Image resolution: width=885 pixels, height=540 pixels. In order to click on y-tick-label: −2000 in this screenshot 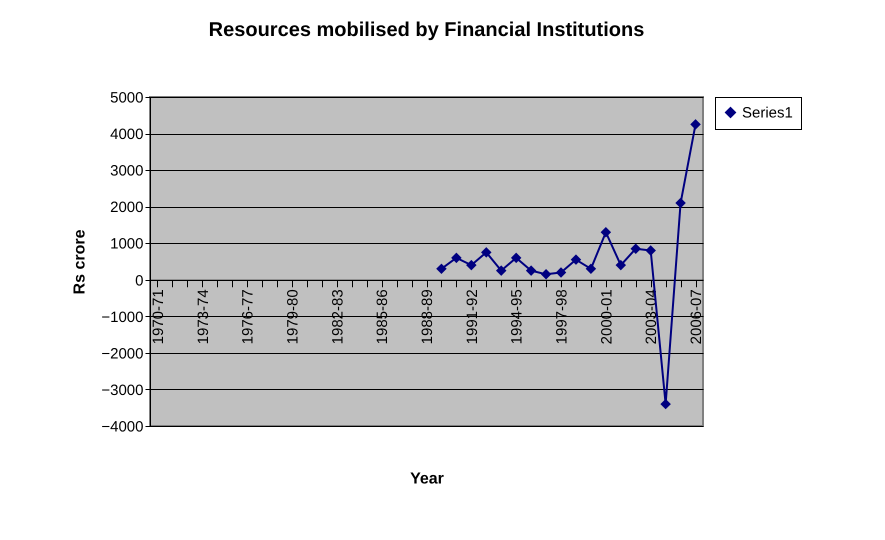, I will do `click(122, 353)`.